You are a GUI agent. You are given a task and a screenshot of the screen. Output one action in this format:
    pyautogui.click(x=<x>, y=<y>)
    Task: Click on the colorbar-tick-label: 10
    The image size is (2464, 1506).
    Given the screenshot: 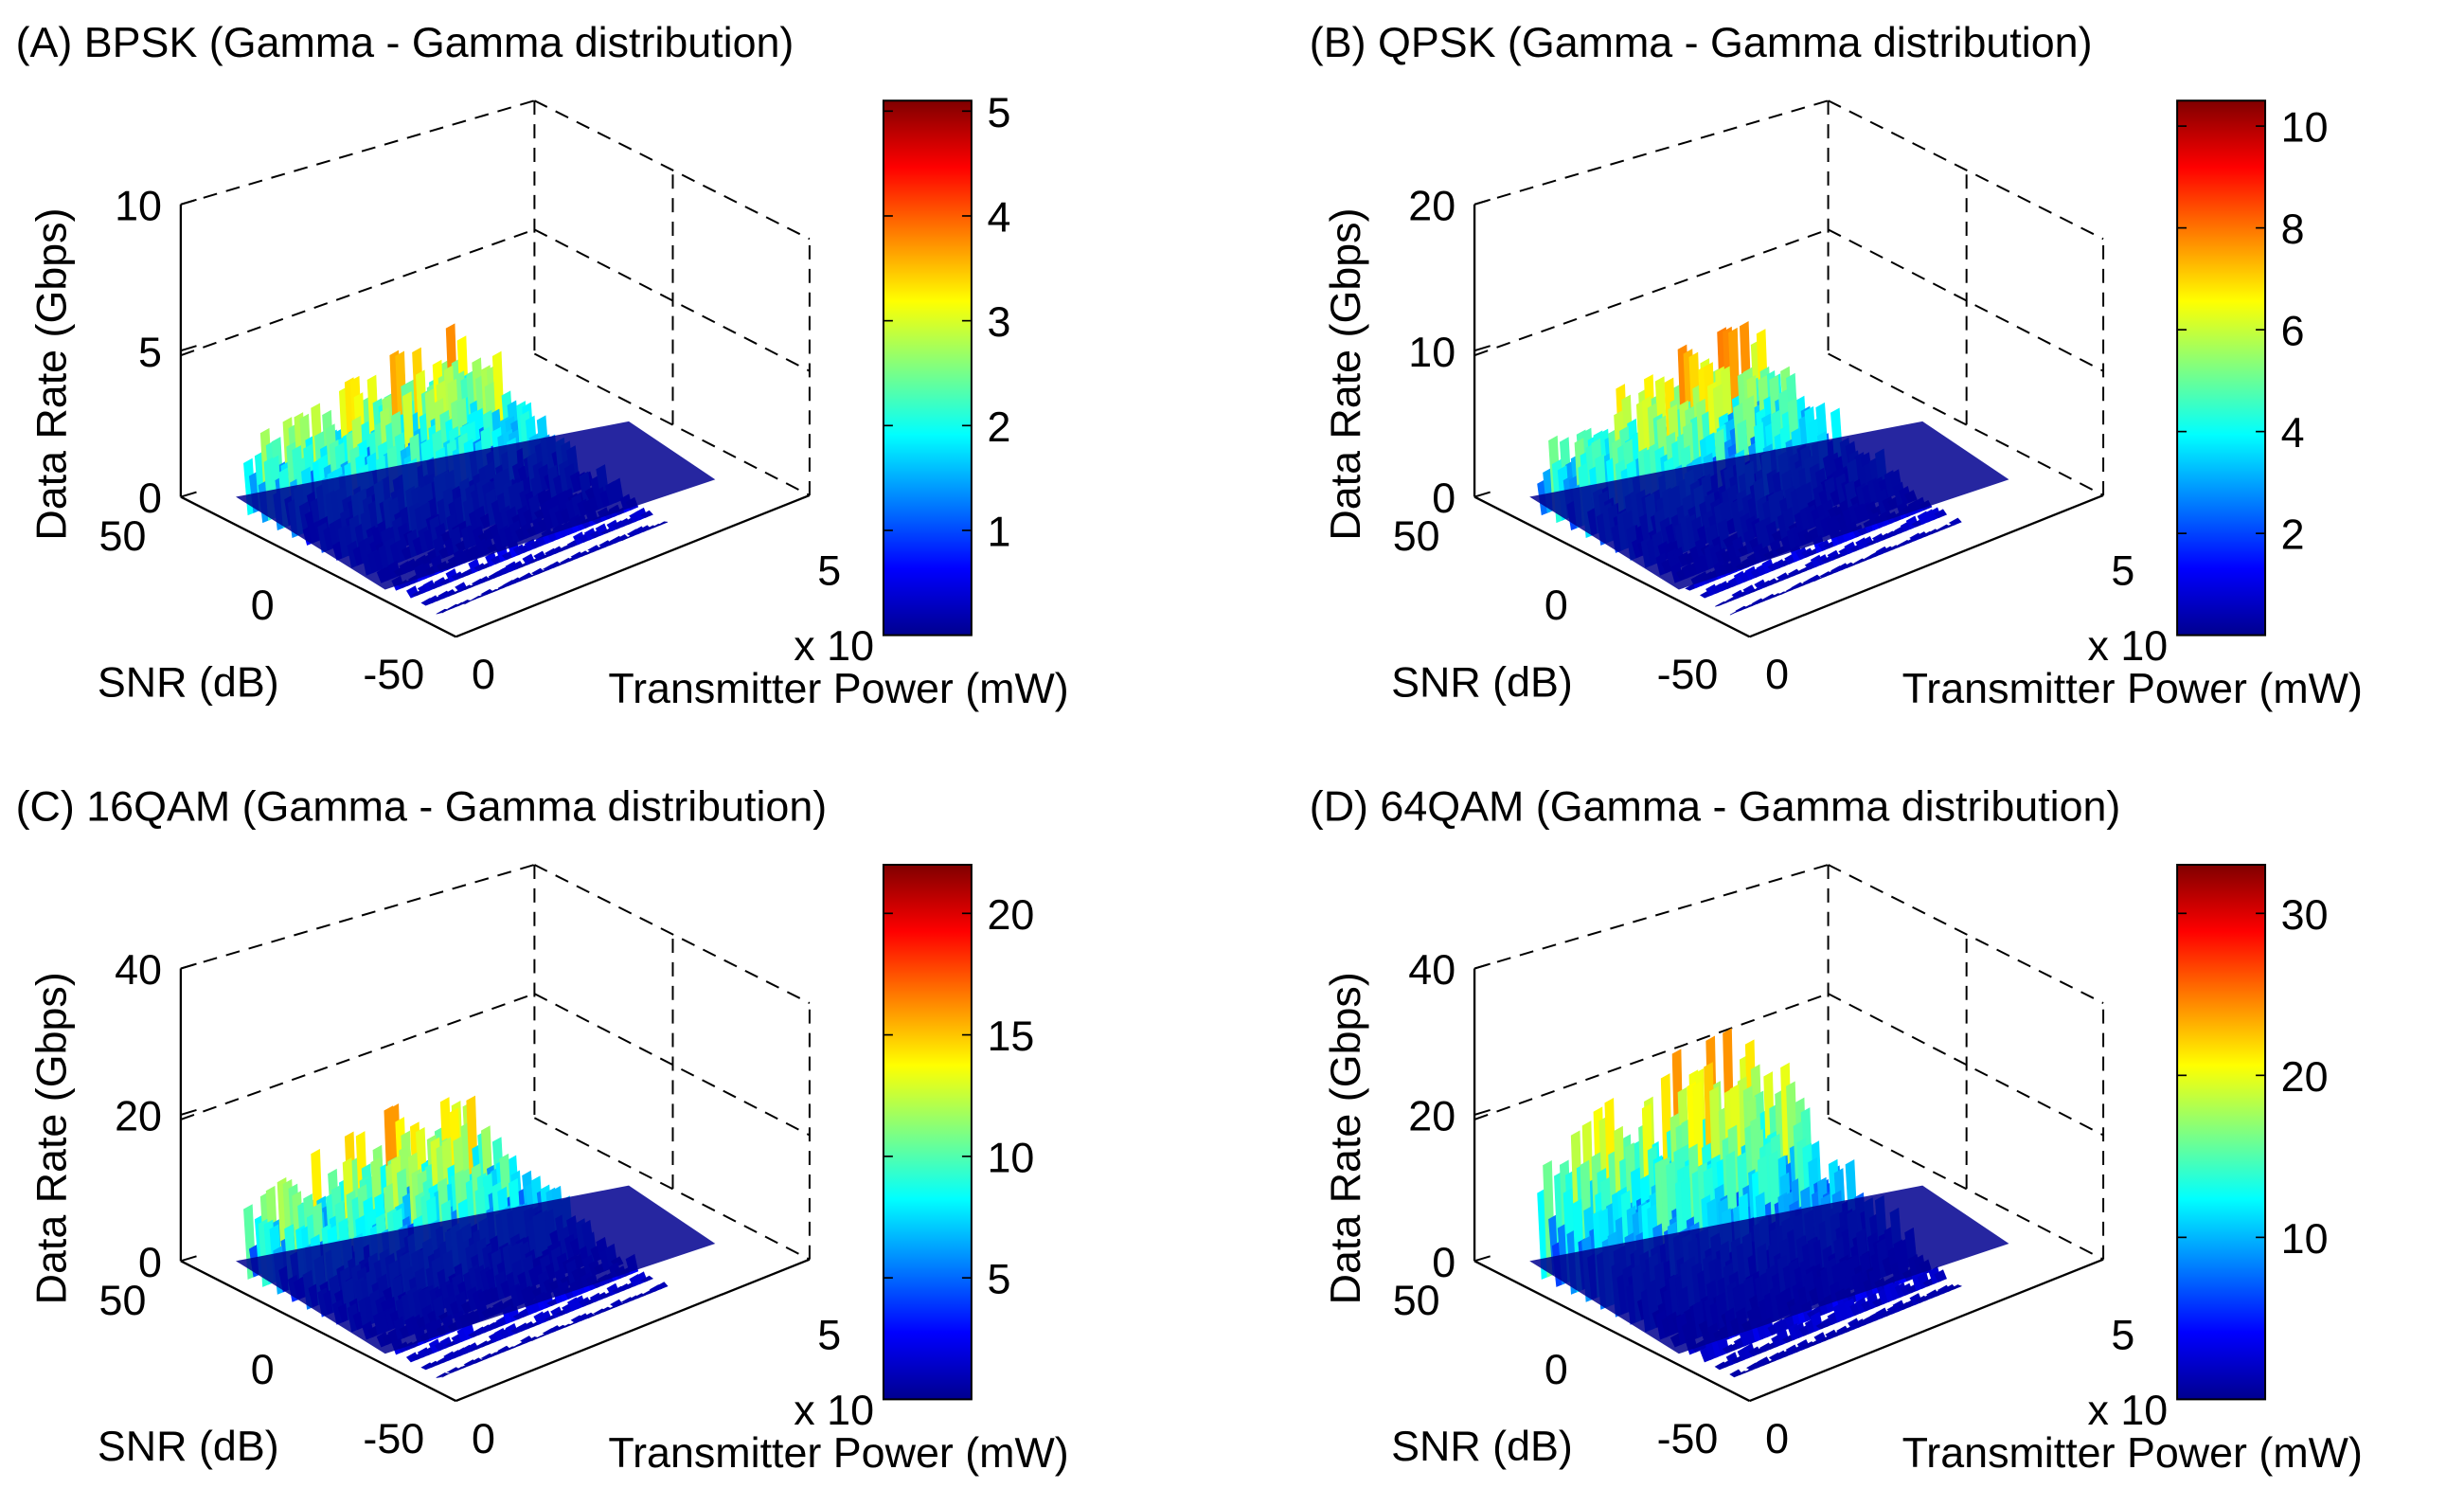 What is the action you would take?
    pyautogui.click(x=2305, y=128)
    